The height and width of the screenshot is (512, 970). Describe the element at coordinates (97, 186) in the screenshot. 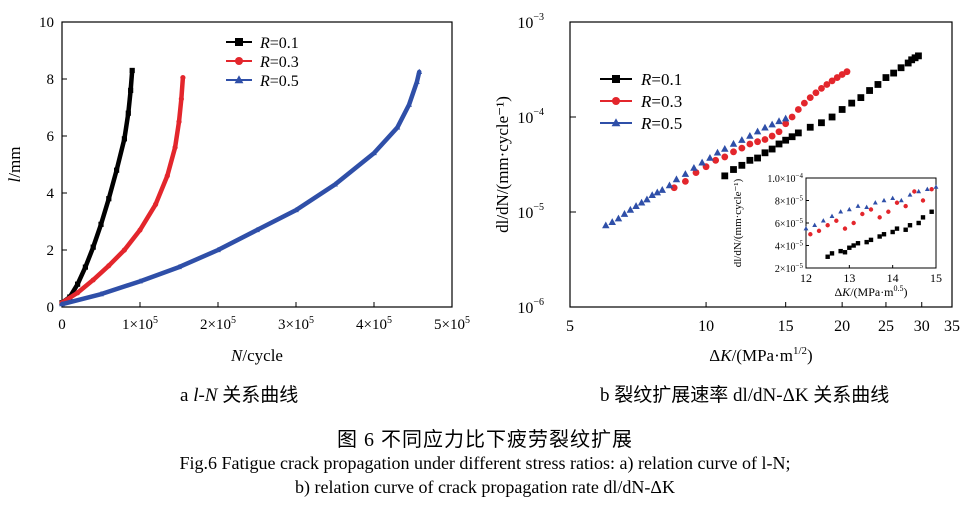

I see `chart-a-series-line-R01` at that location.